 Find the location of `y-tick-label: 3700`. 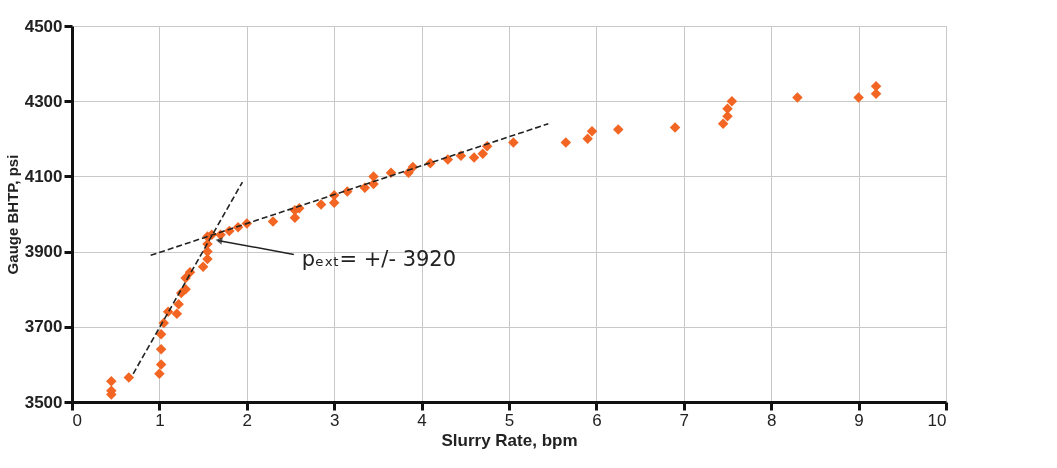

y-tick-label: 3700 is located at coordinates (43, 327).